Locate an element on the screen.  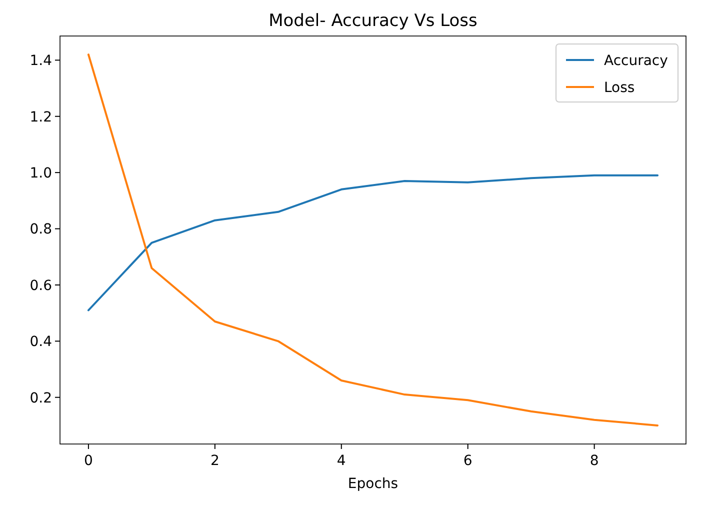
x-tick-label: 8 is located at coordinates (594, 461).